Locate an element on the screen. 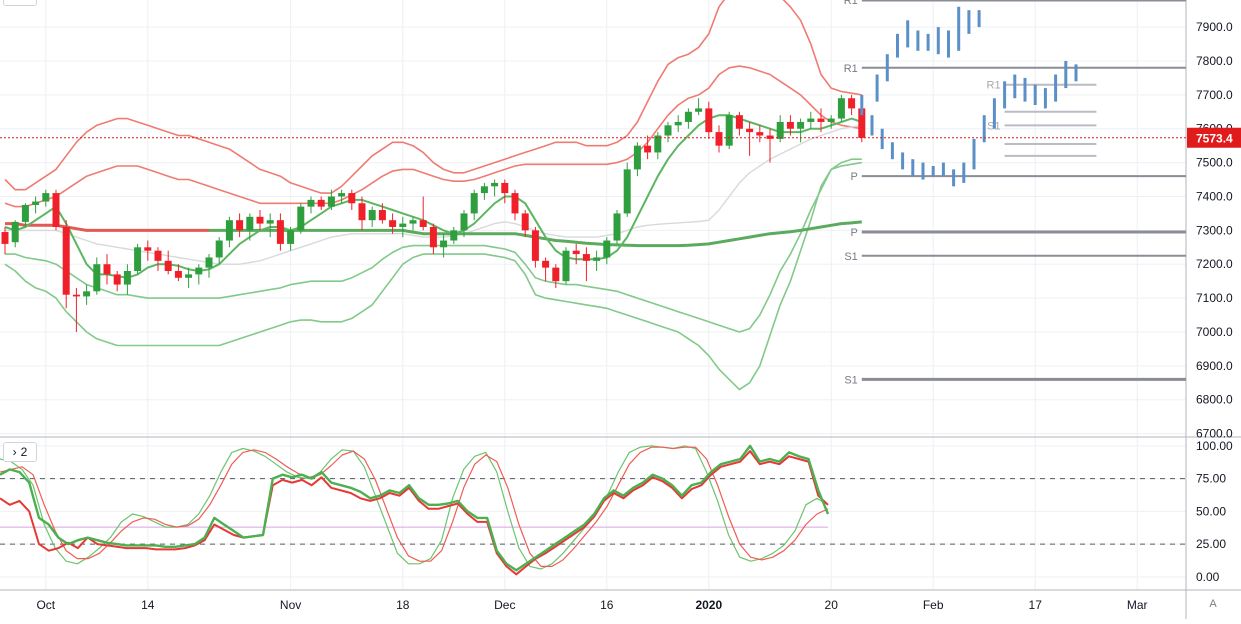 The image size is (1241, 624). price-axis-tick-10: 6900.0 is located at coordinates (1214, 366).